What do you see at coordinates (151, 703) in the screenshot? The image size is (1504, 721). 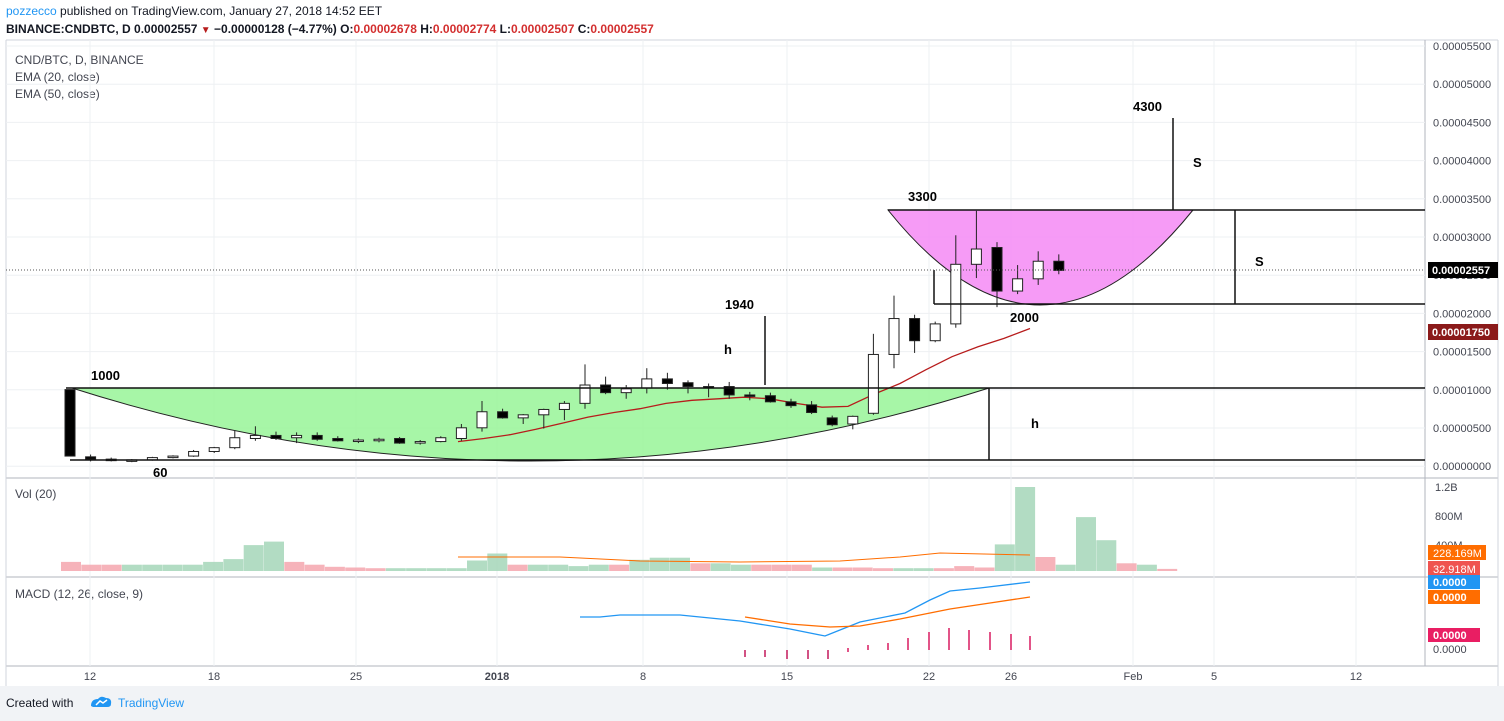 I see `tradingview-link: TradingView` at bounding box center [151, 703].